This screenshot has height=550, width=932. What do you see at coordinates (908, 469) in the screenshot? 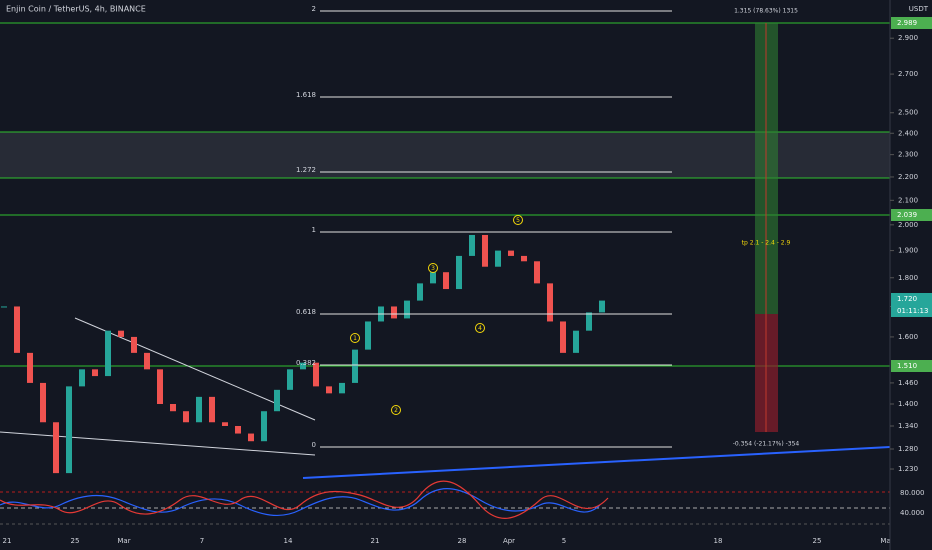
I see `price-tick-label: 1.230` at bounding box center [908, 469].